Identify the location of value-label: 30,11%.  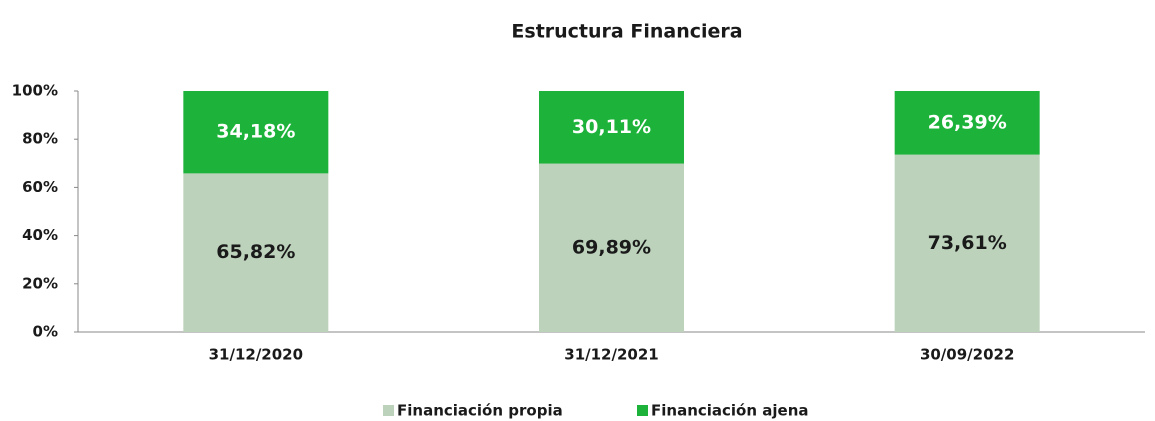
(611, 127).